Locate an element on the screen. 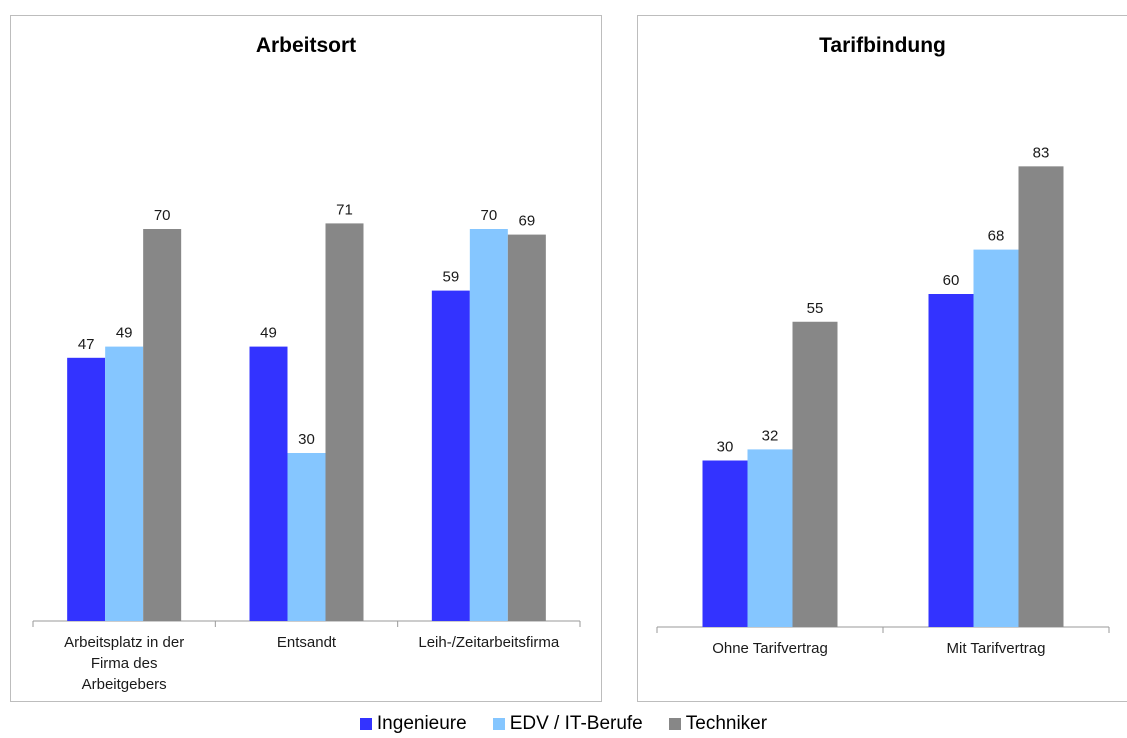 The width and height of the screenshot is (1127, 738). legend: Ingenieure EDV / IT-Berufe Techniker is located at coordinates (563, 724).